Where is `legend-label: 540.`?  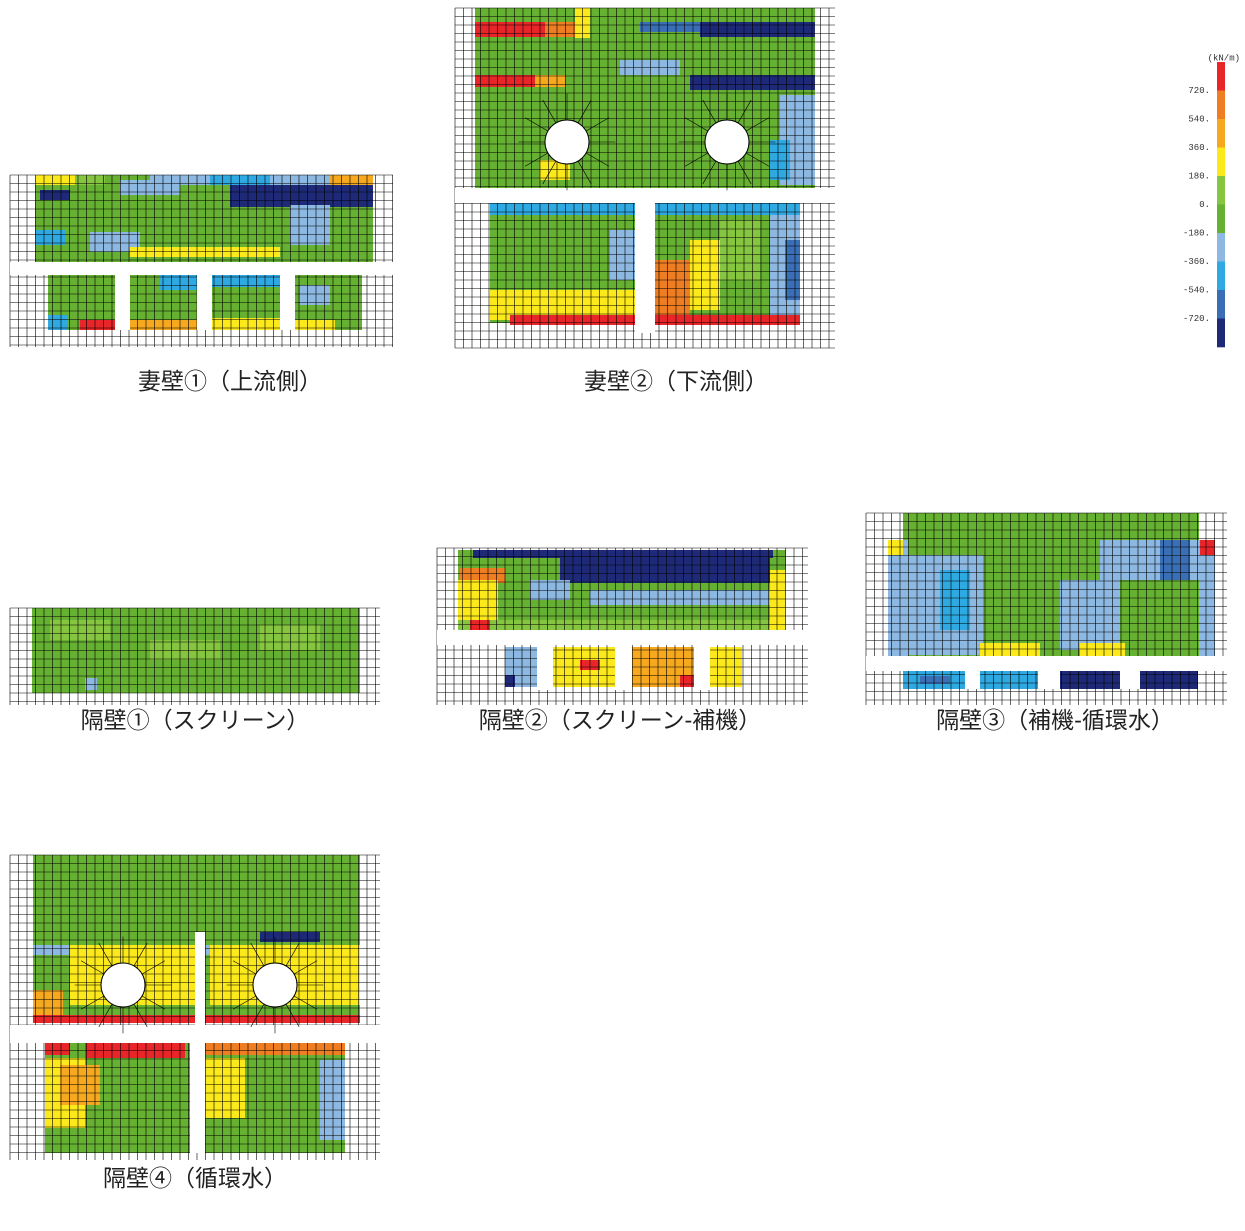 legend-label: 540. is located at coordinates (1199, 119).